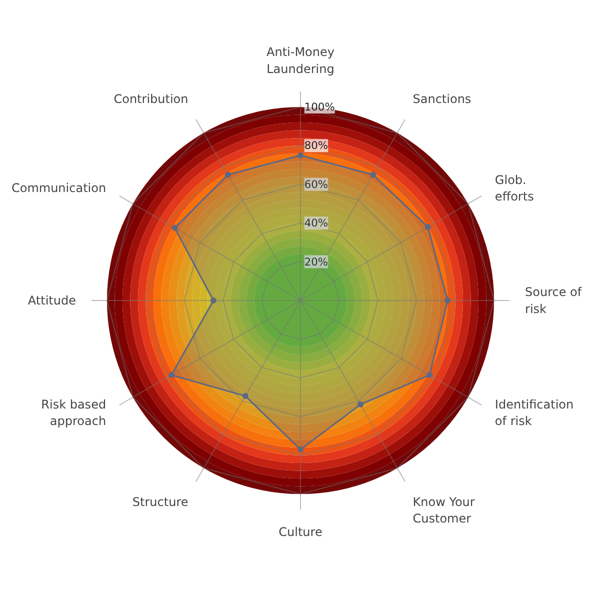 The width and height of the screenshot is (600, 600). I want to click on spoke-label: Culture, so click(300, 532).